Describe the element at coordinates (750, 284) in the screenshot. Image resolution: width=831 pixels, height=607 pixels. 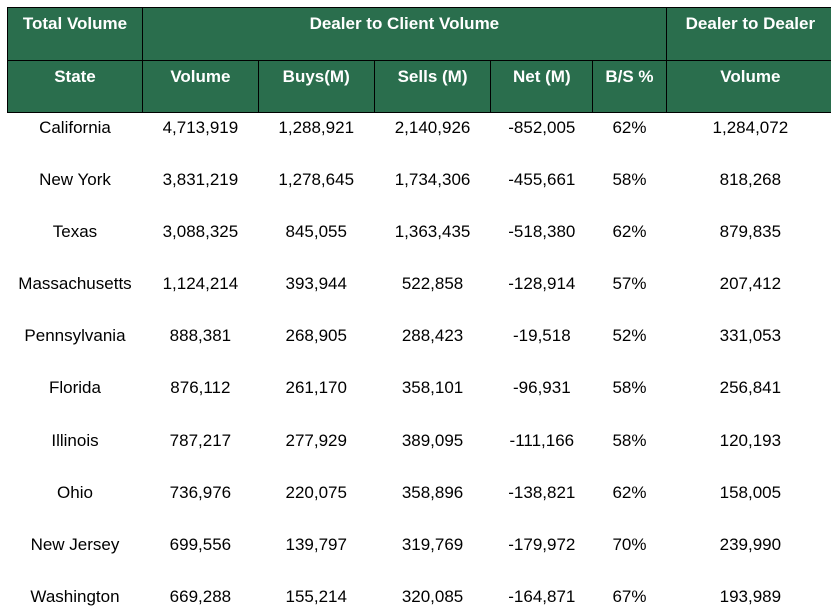
I see `cell-dealer-volume: 207,412` at that location.